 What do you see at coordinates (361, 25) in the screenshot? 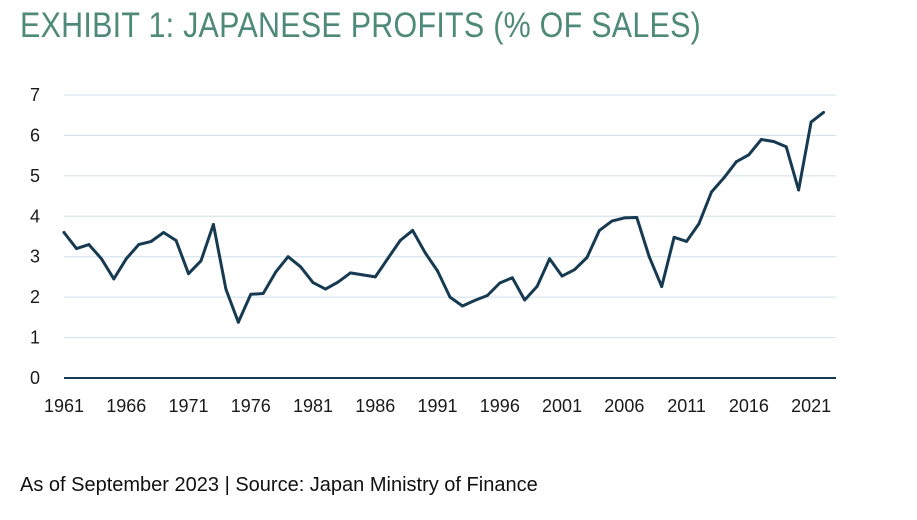
I see `chart-title: EXHIBIT 1: JAPANESE PROFITS (% OF SALES)` at bounding box center [361, 25].